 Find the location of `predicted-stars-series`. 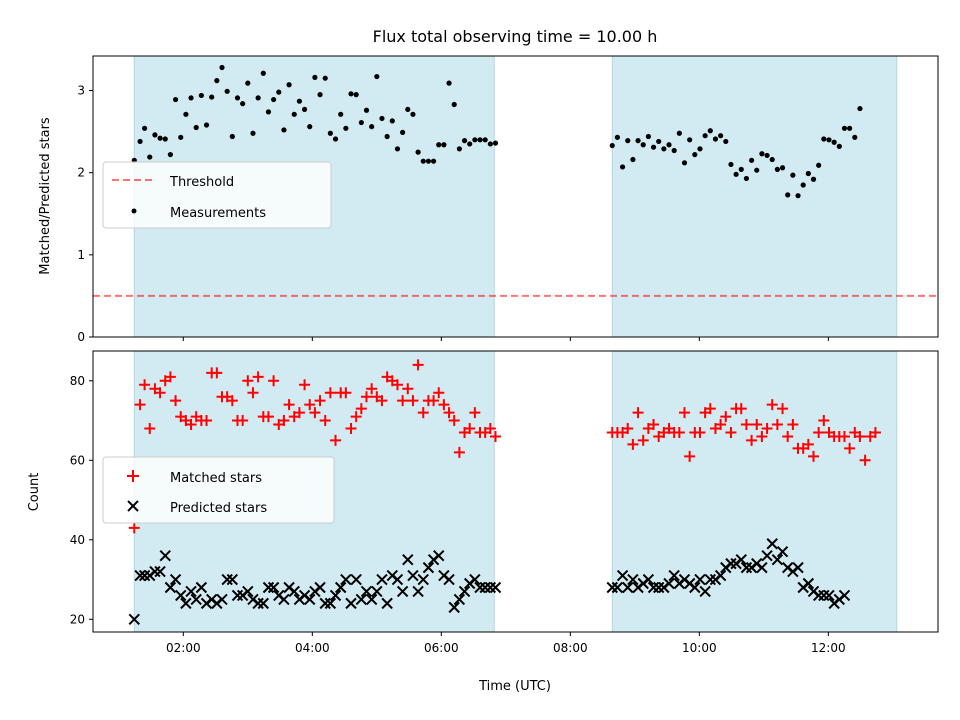

predicted-stars-series is located at coordinates (489, 581).